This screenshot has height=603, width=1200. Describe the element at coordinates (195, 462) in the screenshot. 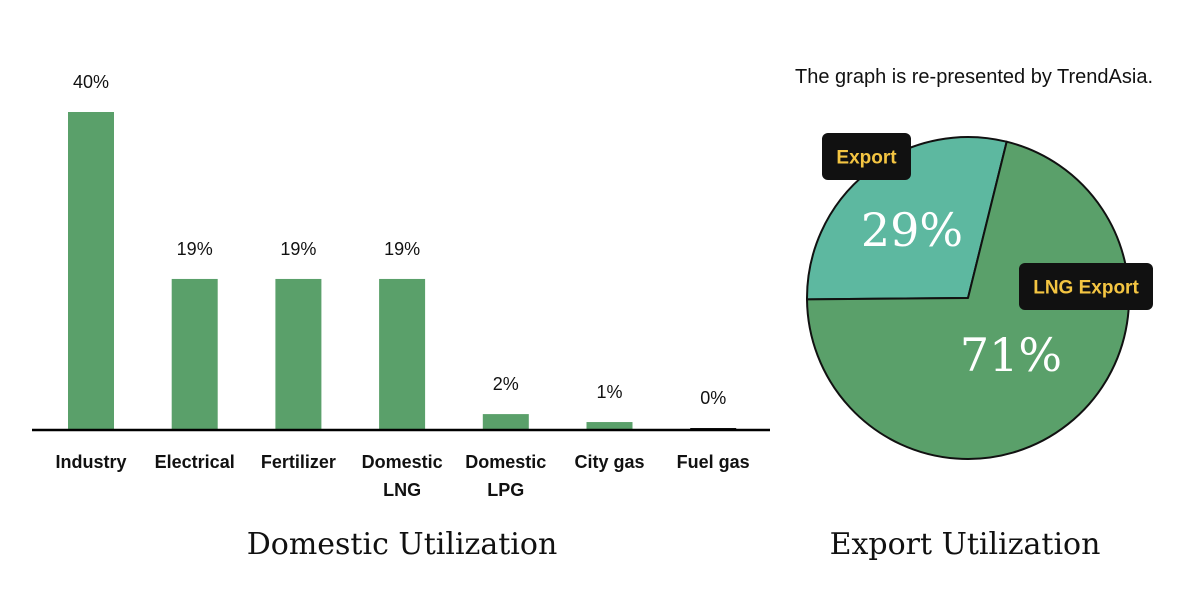

I see `category-label-1-0: Electrical` at that location.